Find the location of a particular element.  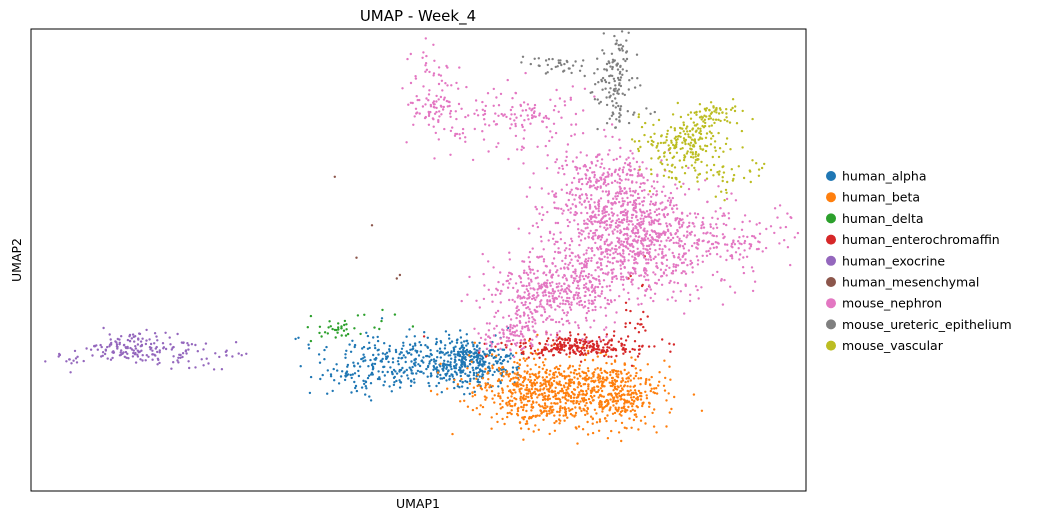

point-human-delta is located at coordinates (364, 314).